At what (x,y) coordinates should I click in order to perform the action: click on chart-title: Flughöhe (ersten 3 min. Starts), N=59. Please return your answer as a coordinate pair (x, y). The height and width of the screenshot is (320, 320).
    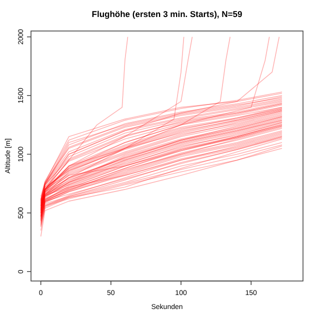
    Looking at the image, I should click on (167, 14).